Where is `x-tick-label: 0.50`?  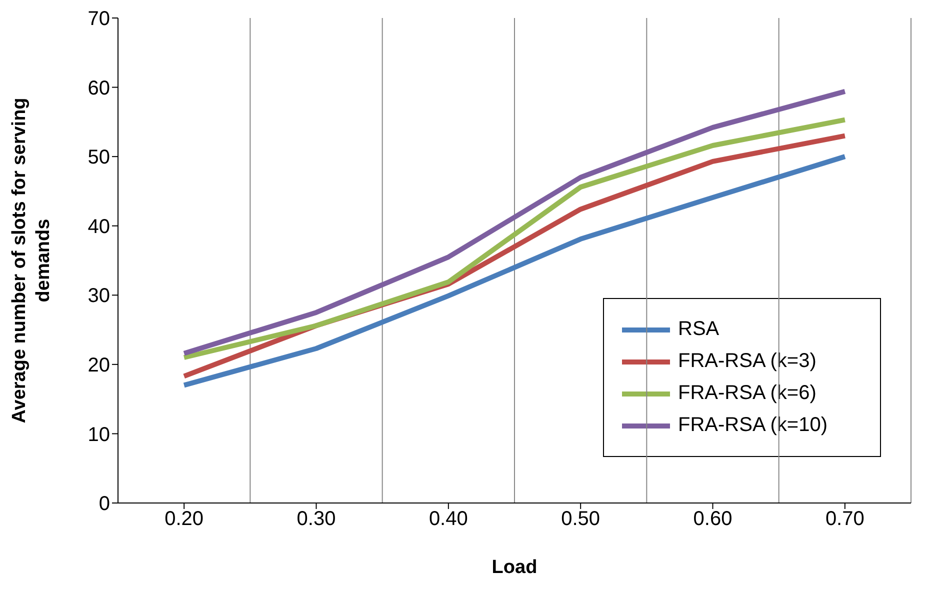 x-tick-label: 0.50 is located at coordinates (580, 519).